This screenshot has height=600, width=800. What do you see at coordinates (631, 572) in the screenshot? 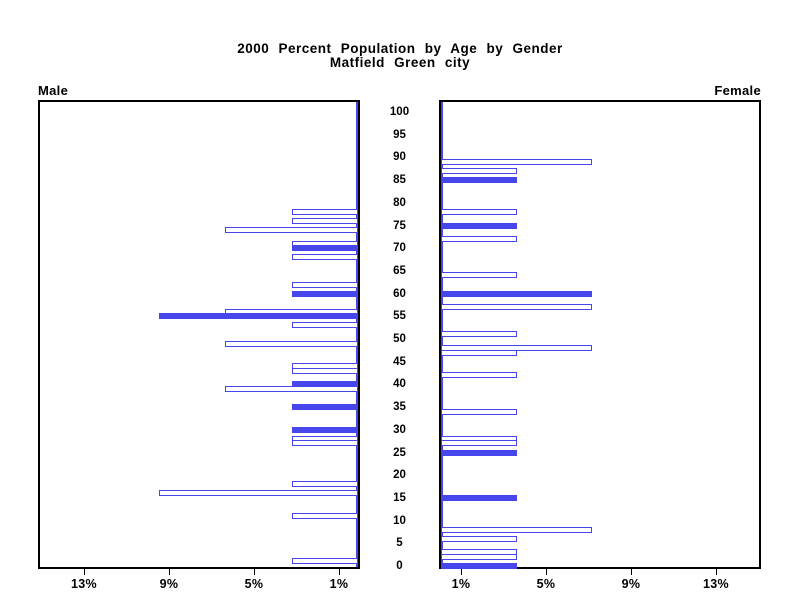
I see `female-tick-9pct` at bounding box center [631, 572].